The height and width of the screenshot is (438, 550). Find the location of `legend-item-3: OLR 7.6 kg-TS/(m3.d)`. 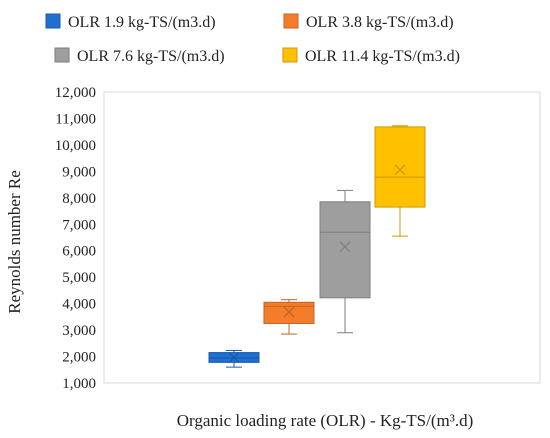

legend-item-3: OLR 7.6 kg-TS/(m3.d) is located at coordinates (139, 56).